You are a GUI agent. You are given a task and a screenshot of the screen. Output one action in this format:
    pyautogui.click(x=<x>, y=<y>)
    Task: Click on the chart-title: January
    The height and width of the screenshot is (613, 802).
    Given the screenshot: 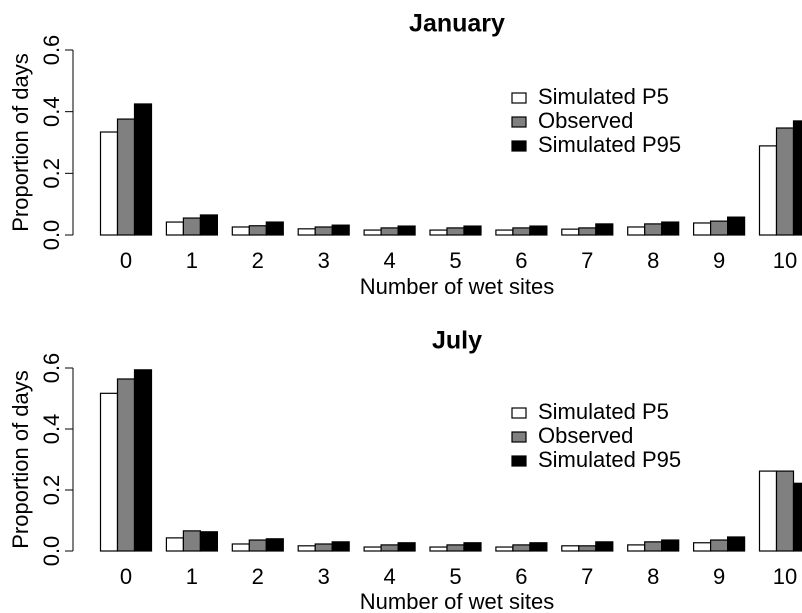 What is the action you would take?
    pyautogui.click(x=457, y=24)
    